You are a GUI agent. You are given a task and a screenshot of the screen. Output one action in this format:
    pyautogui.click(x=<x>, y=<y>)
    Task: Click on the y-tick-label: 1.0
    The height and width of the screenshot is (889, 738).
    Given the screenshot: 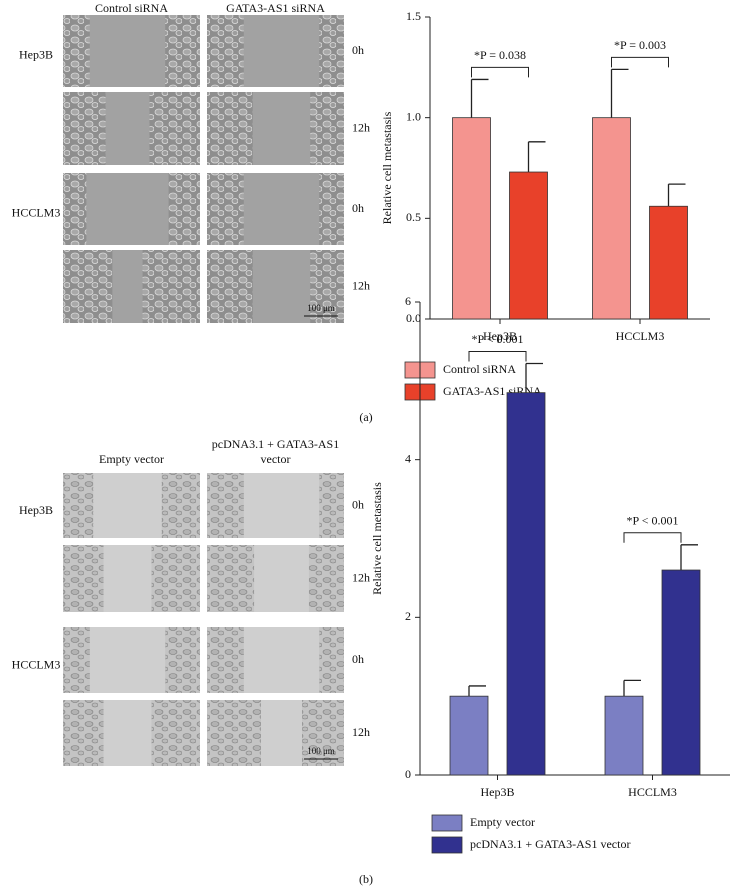 What is the action you would take?
    pyautogui.click(x=413, y=116)
    